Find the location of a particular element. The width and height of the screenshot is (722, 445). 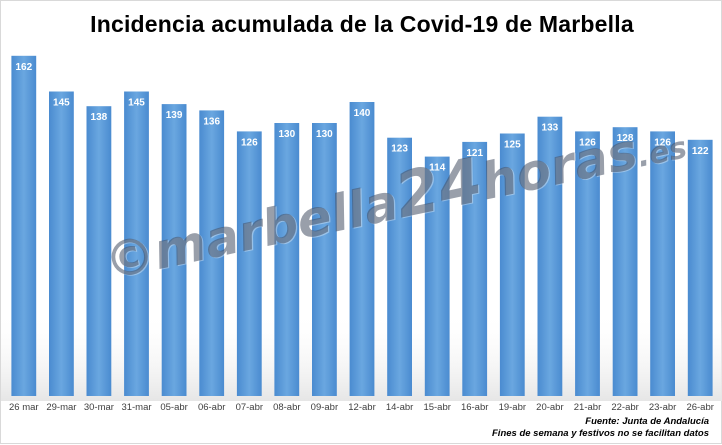

bar-26-mar is located at coordinates (24, 226).